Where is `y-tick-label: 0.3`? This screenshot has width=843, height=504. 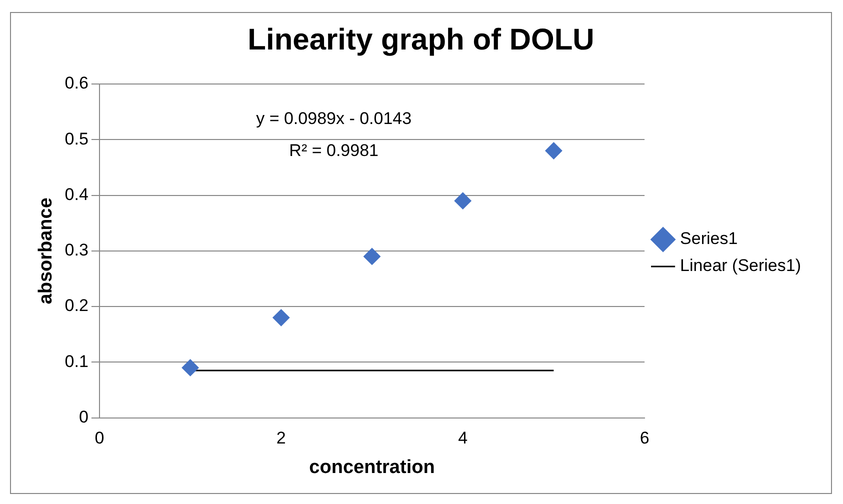
y-tick-label: 0.3 is located at coordinates (76, 250).